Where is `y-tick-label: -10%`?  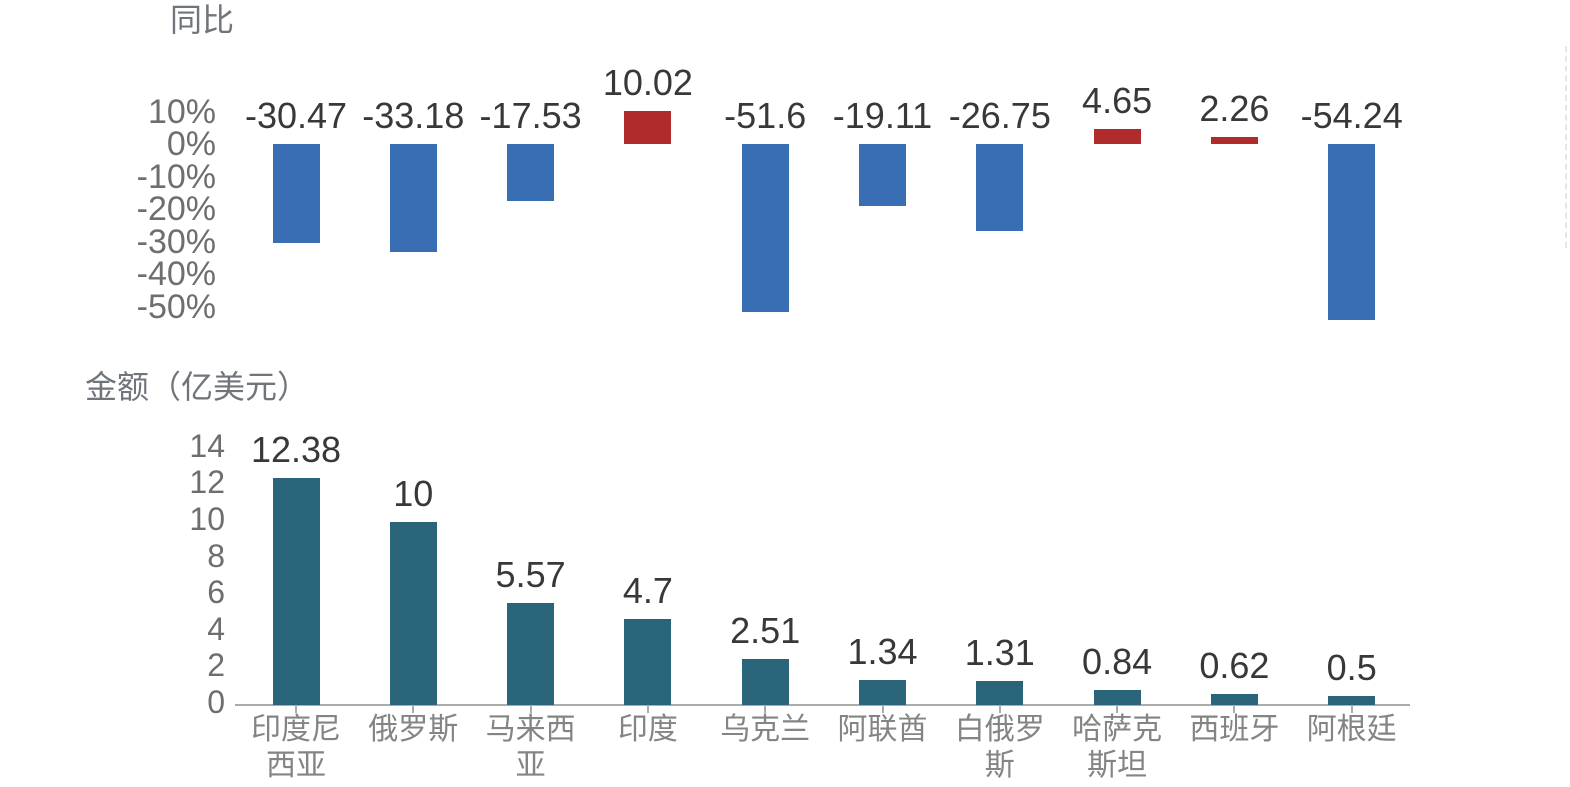 y-tick-label: -10% is located at coordinates (176, 176).